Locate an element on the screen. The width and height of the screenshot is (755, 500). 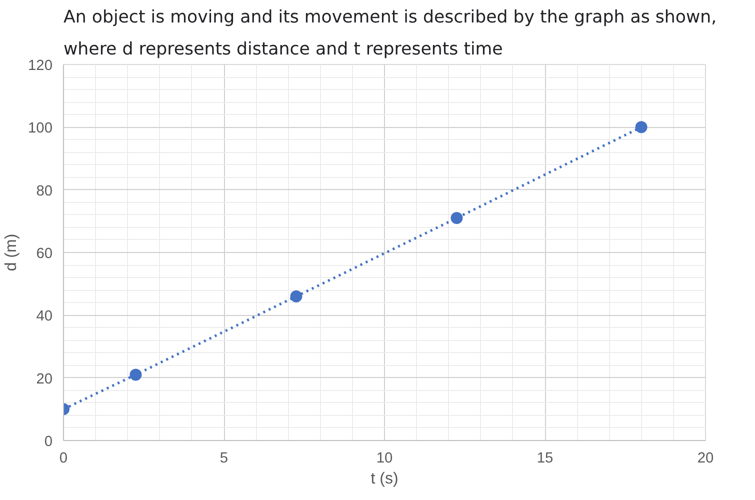
y-tick-label: 0 is located at coordinates (48, 442).